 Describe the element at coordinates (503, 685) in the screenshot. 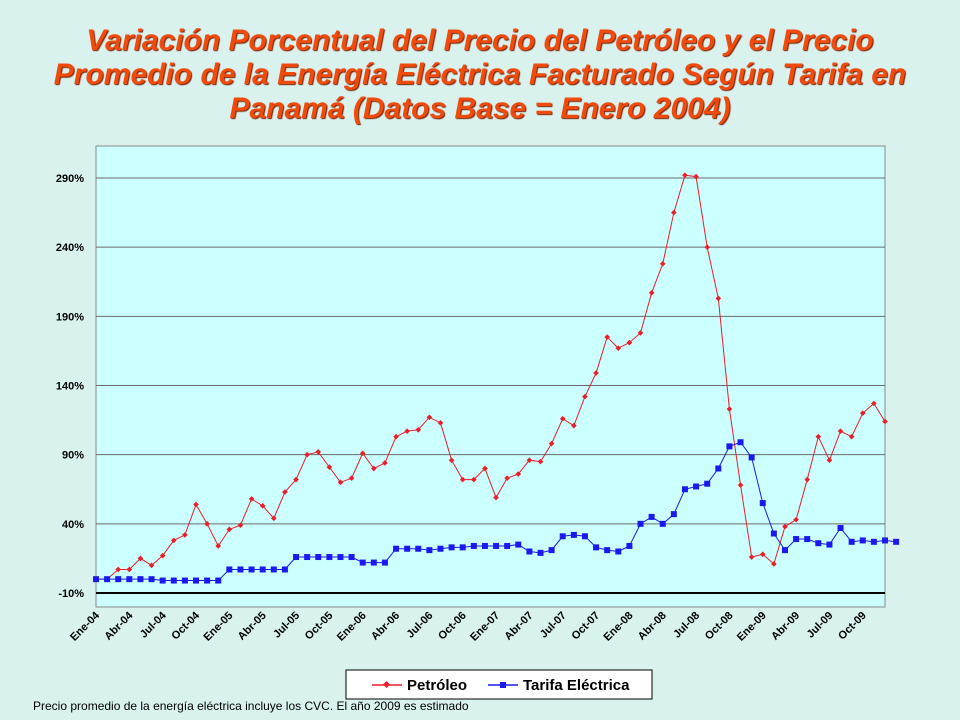

I see `legend-marker-tarifa` at that location.